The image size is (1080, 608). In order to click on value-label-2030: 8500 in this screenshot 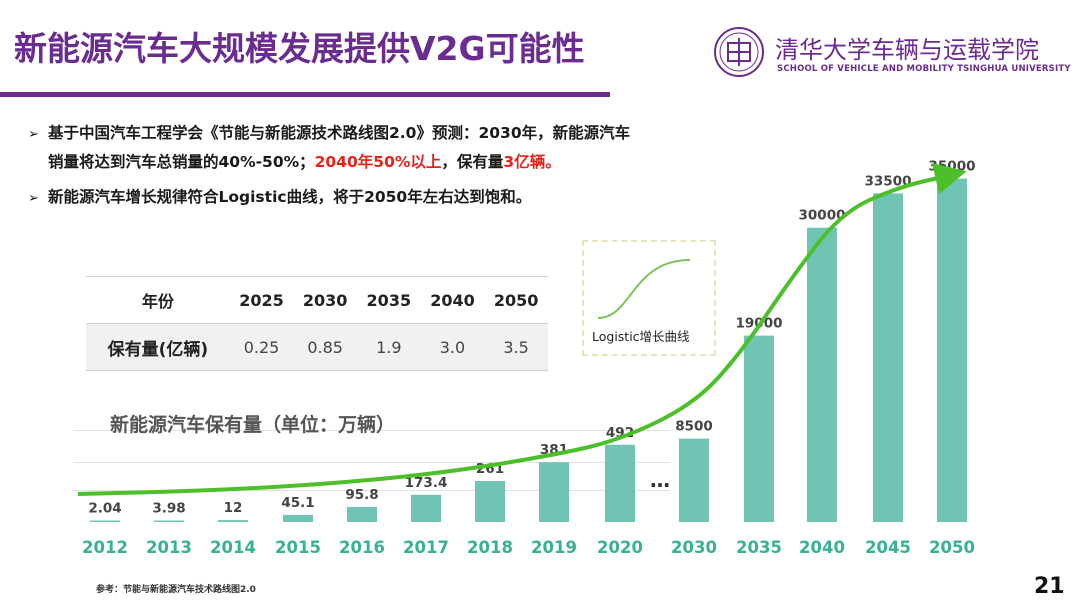, I will do `click(694, 427)`.